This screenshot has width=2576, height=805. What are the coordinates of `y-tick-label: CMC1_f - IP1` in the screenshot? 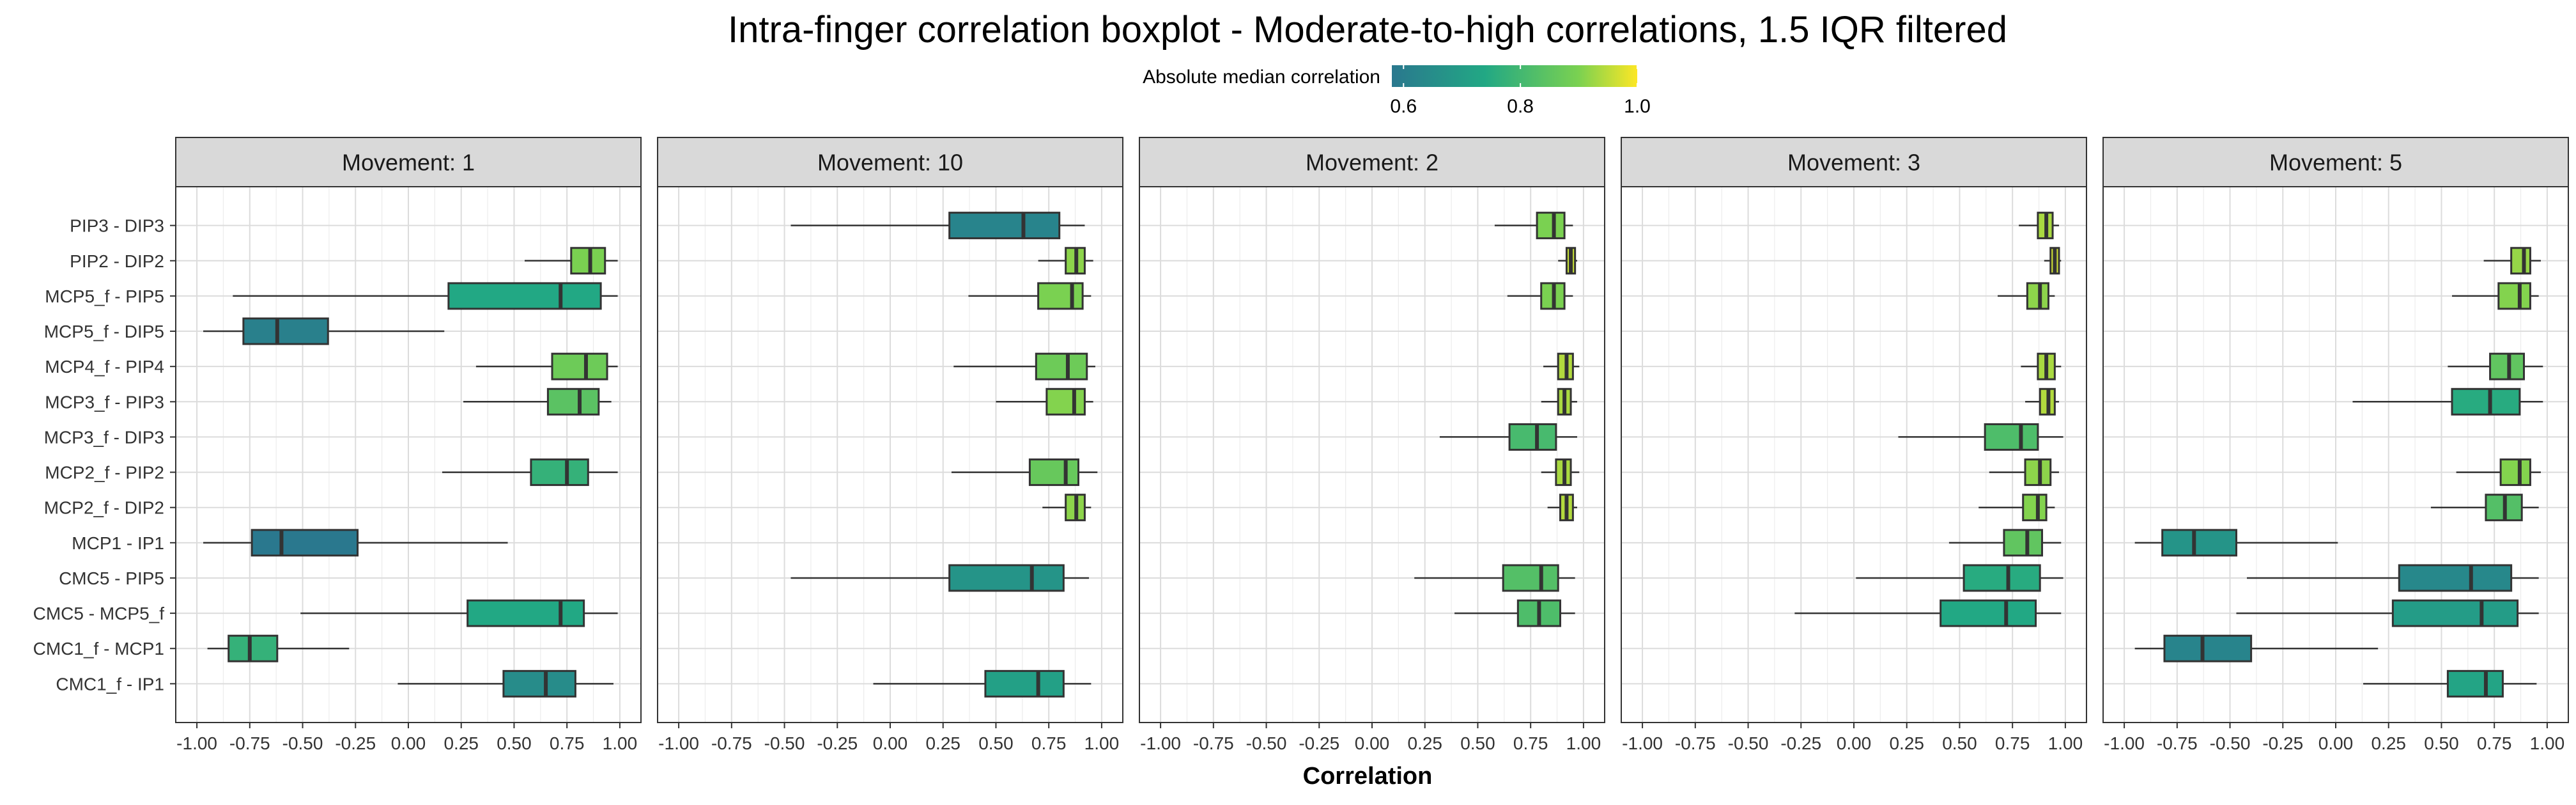 It's located at (110, 684).